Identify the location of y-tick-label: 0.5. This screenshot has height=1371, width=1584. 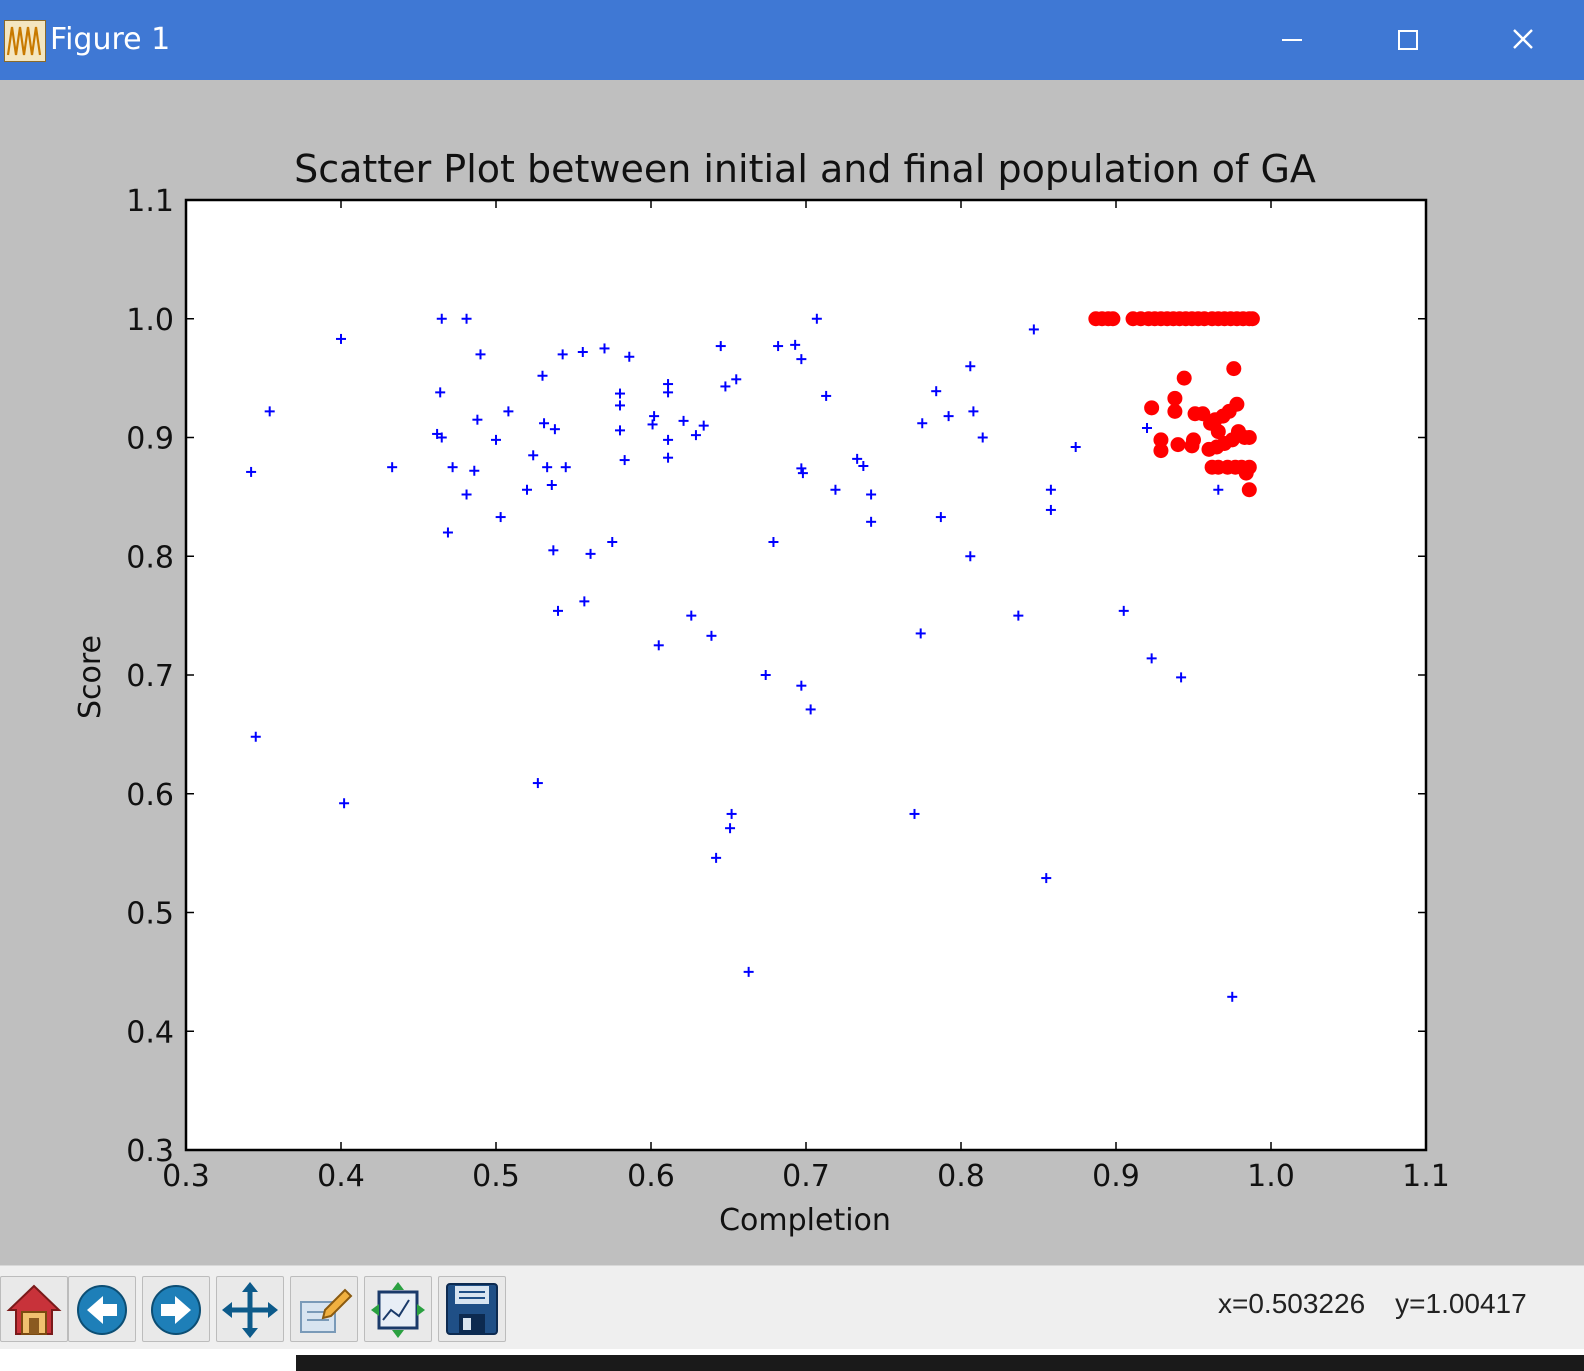
(150, 914).